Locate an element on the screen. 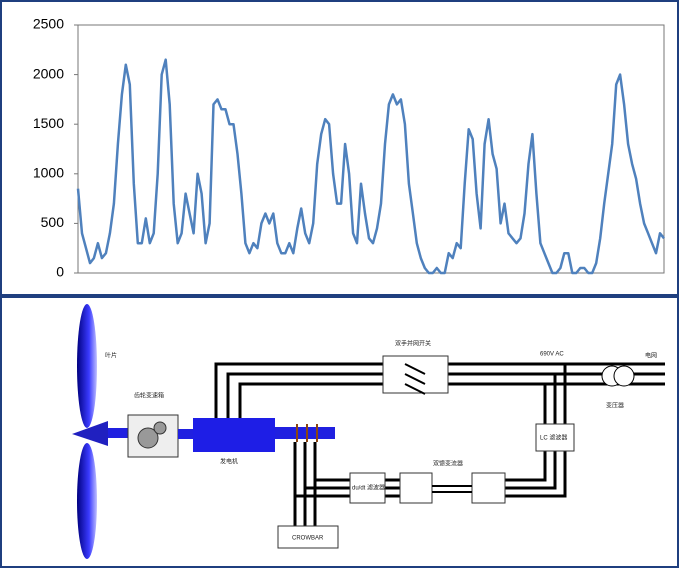  label: 电网 is located at coordinates (651, 356).